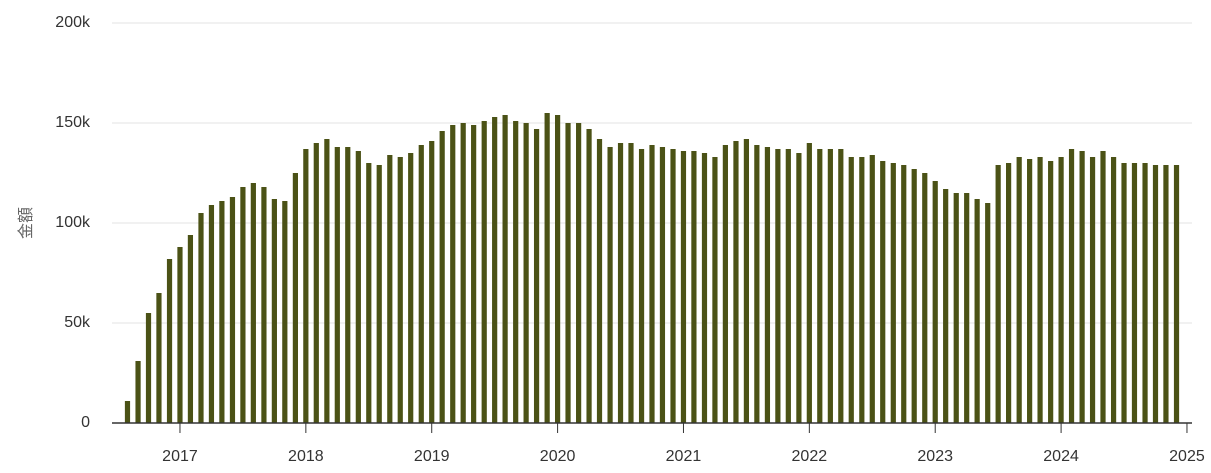  I want to click on y-tick-label: 100k, so click(73, 222).